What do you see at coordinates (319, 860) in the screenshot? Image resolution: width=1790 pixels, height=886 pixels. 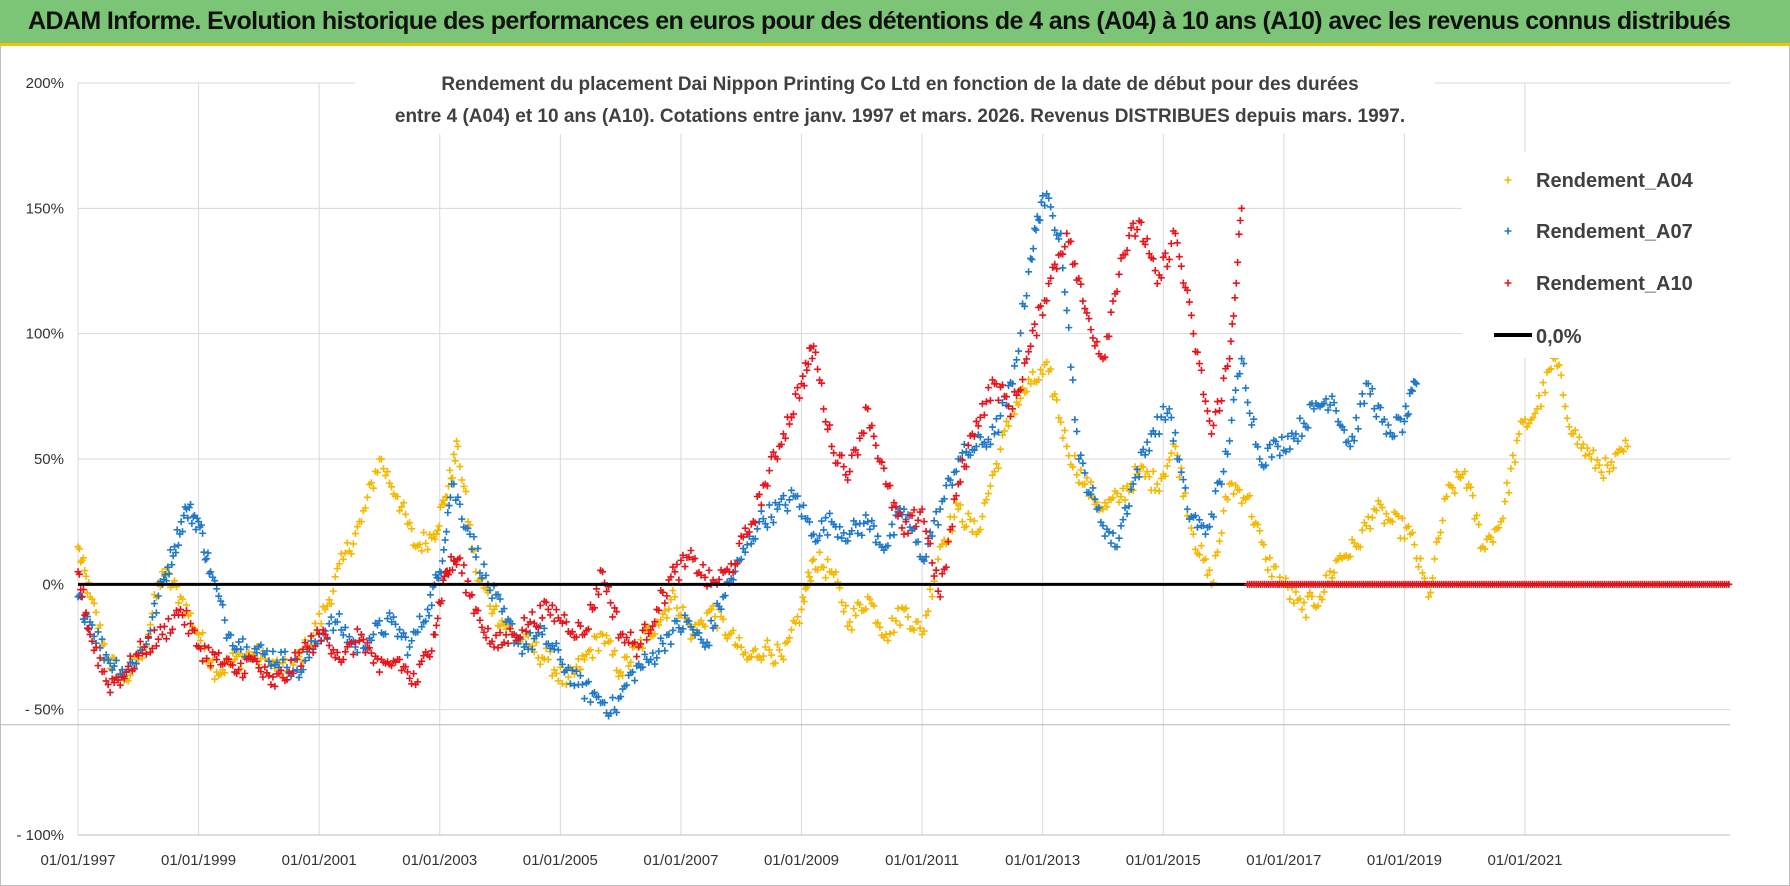 I see `x-tick-label: 01/01/2001` at bounding box center [319, 860].